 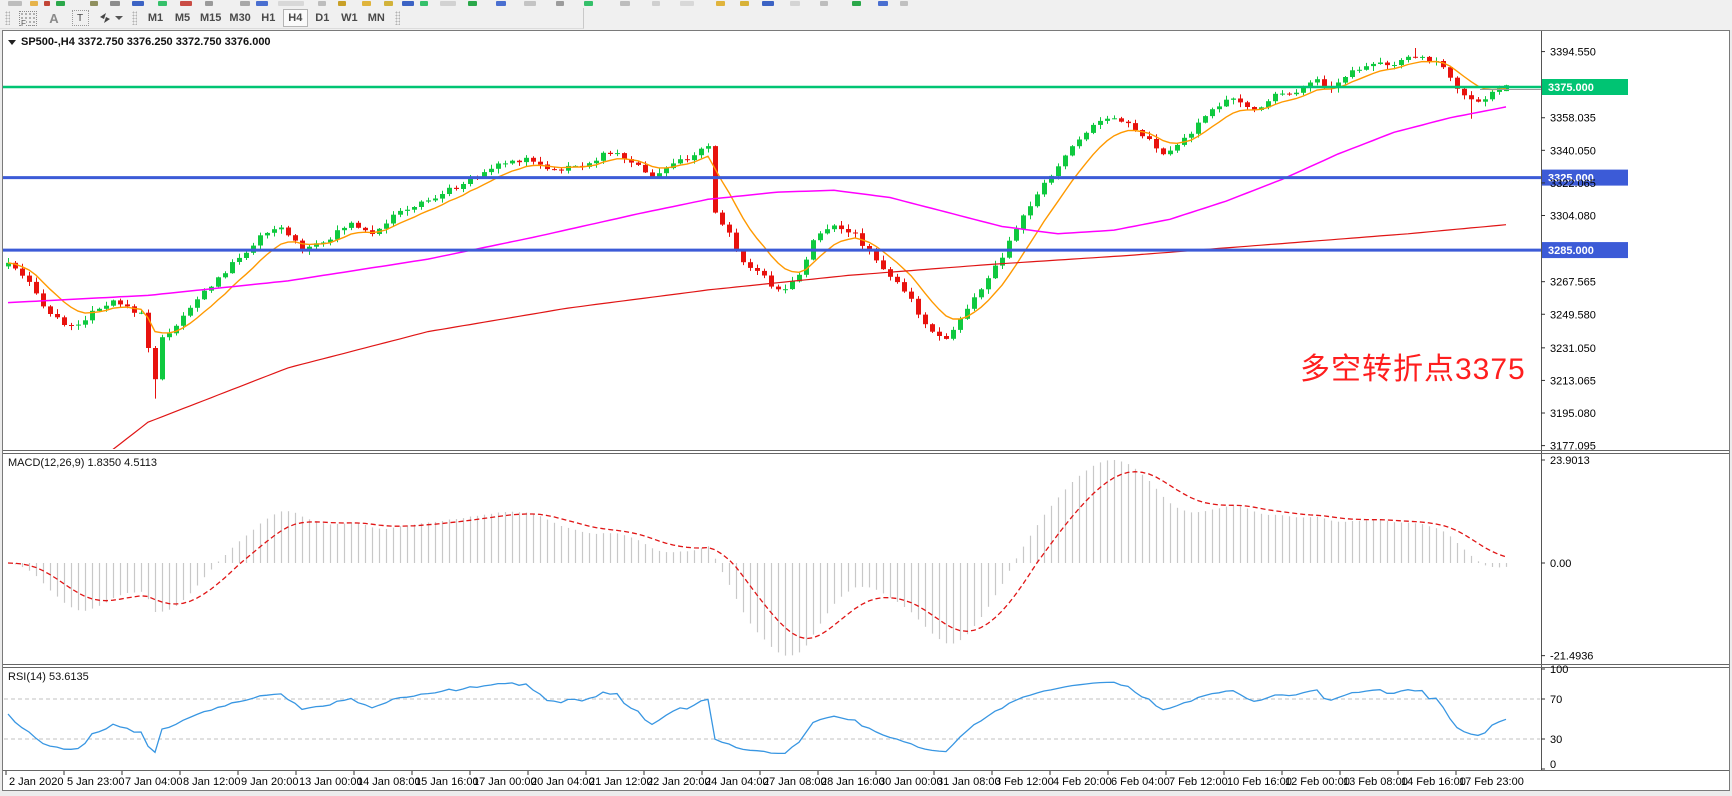 What do you see at coordinates (349, 18) in the screenshot?
I see `timeframe-button-w1: W1` at bounding box center [349, 18].